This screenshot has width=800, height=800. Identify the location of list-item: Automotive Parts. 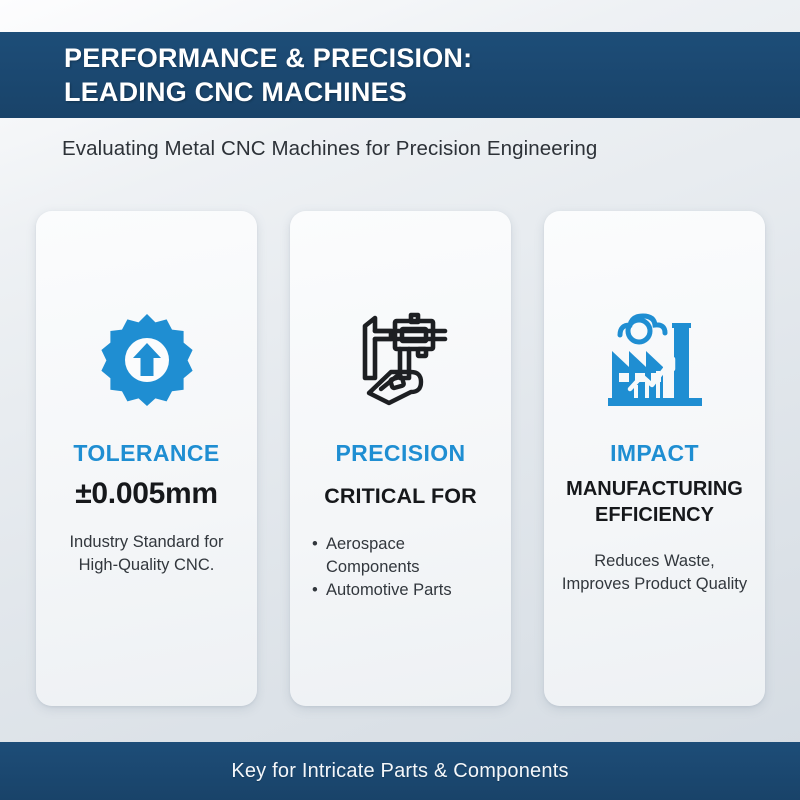
(407, 590).